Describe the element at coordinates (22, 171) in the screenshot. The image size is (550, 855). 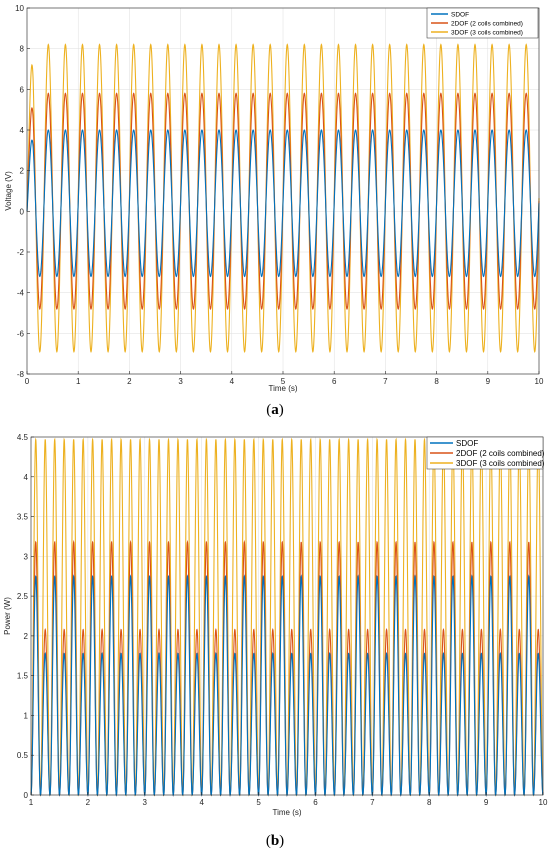
I see `voltage-y-tick-label: 2` at that location.